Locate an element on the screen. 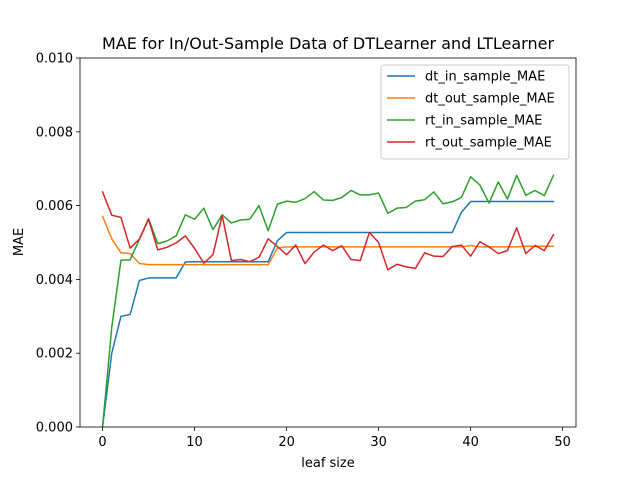 This screenshot has height=480, width=640. y-axis: 0.000 0.002 0.004 0.006 0.008 0.010 is located at coordinates (58, 244).